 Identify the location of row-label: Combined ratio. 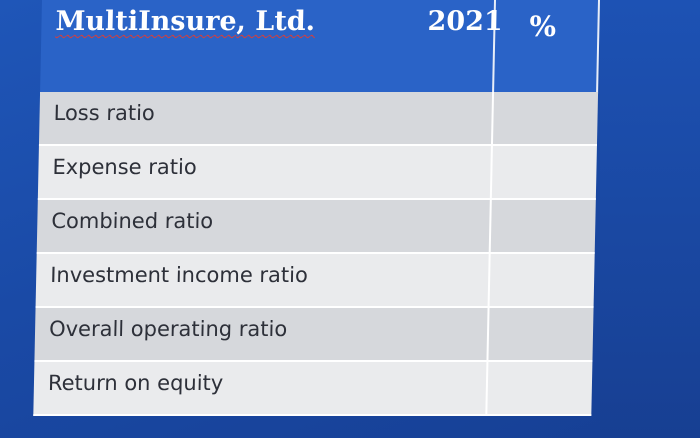
(132, 221).